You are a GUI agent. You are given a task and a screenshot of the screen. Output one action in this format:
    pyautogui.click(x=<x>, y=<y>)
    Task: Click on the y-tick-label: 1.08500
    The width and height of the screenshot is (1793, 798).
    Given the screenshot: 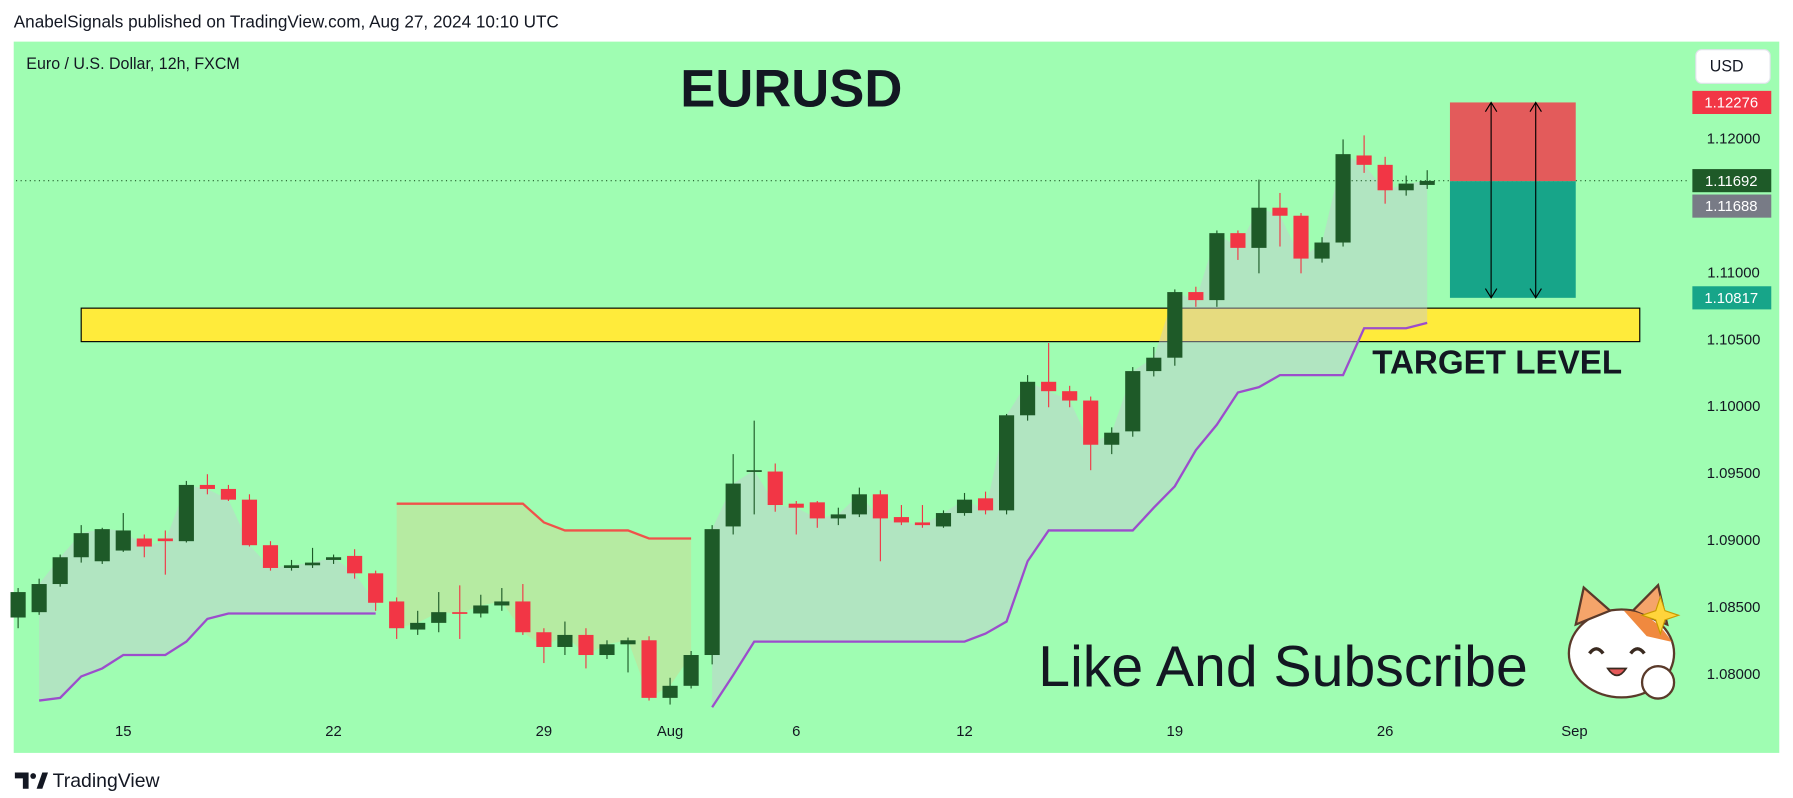 What is the action you would take?
    pyautogui.click(x=1734, y=607)
    